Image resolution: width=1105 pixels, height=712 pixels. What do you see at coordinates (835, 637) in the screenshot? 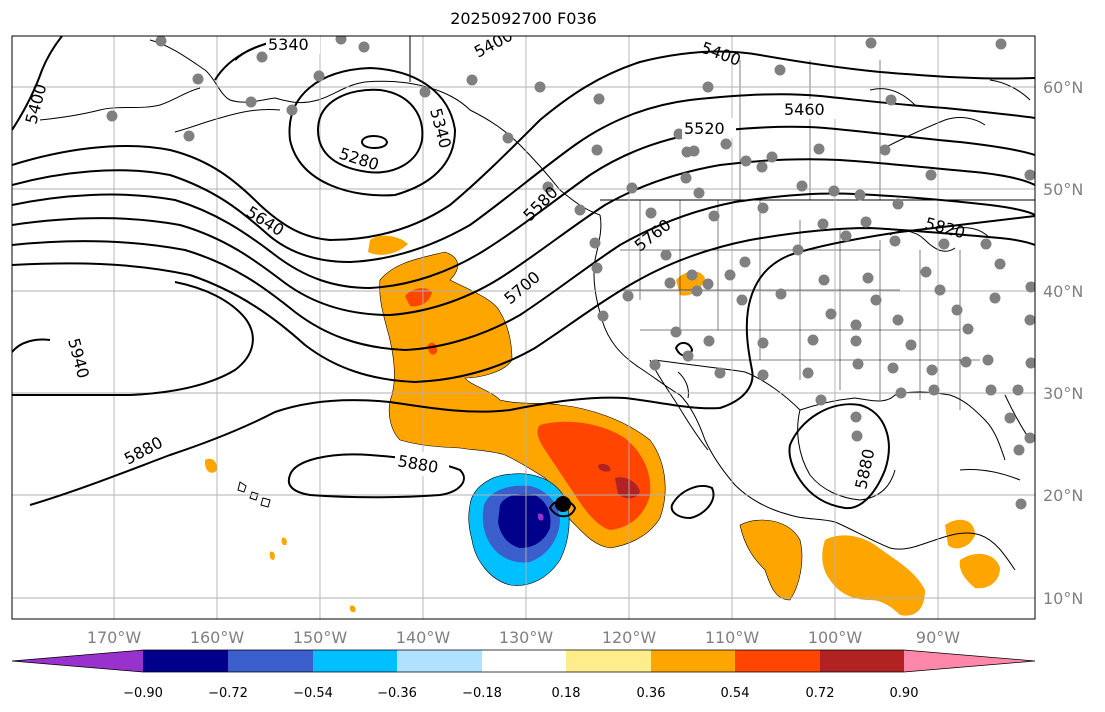
I see `lon-label: 100°W` at bounding box center [835, 637].